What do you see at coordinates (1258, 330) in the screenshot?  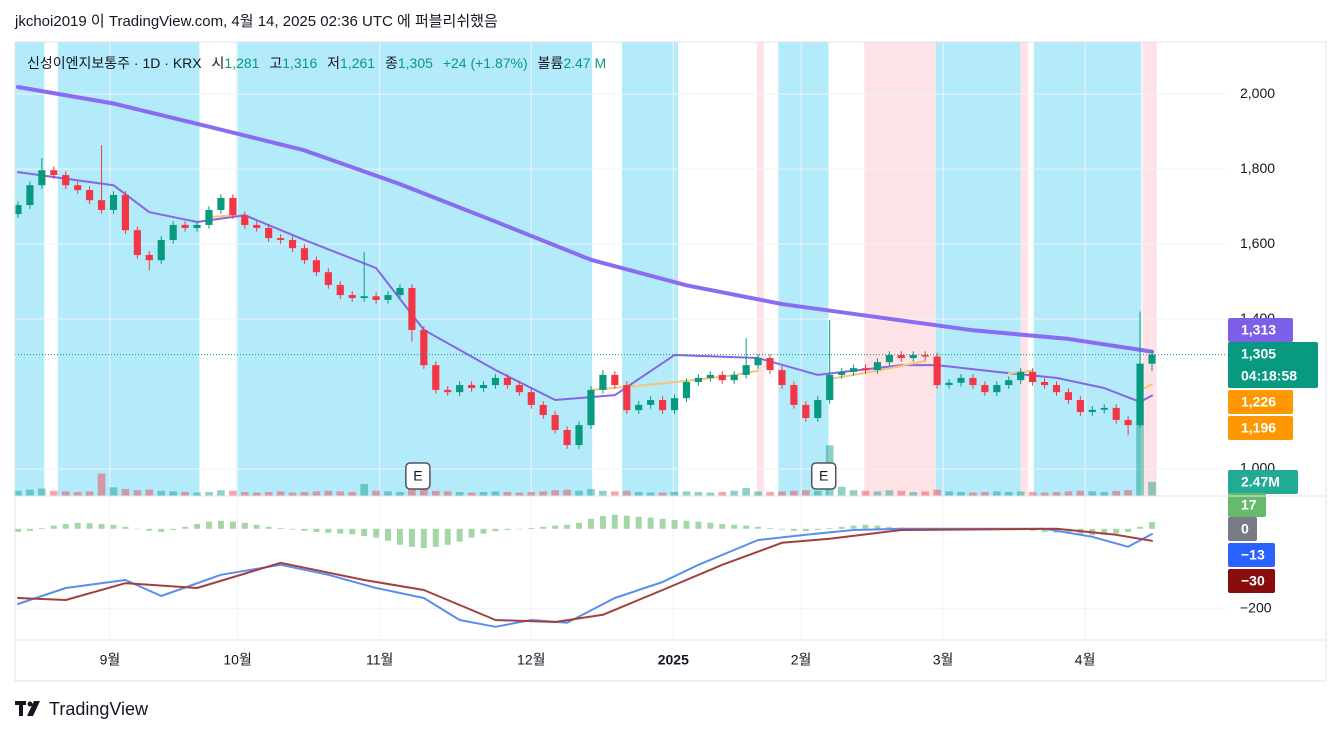 I see `price-tag-label: 1,313` at bounding box center [1258, 330].